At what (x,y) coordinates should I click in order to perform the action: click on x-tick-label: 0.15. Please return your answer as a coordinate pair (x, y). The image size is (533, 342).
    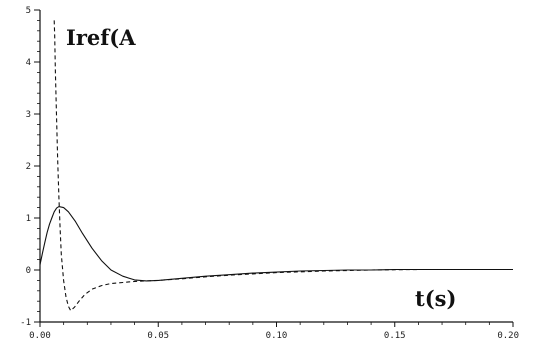
    Looking at the image, I should click on (395, 336).